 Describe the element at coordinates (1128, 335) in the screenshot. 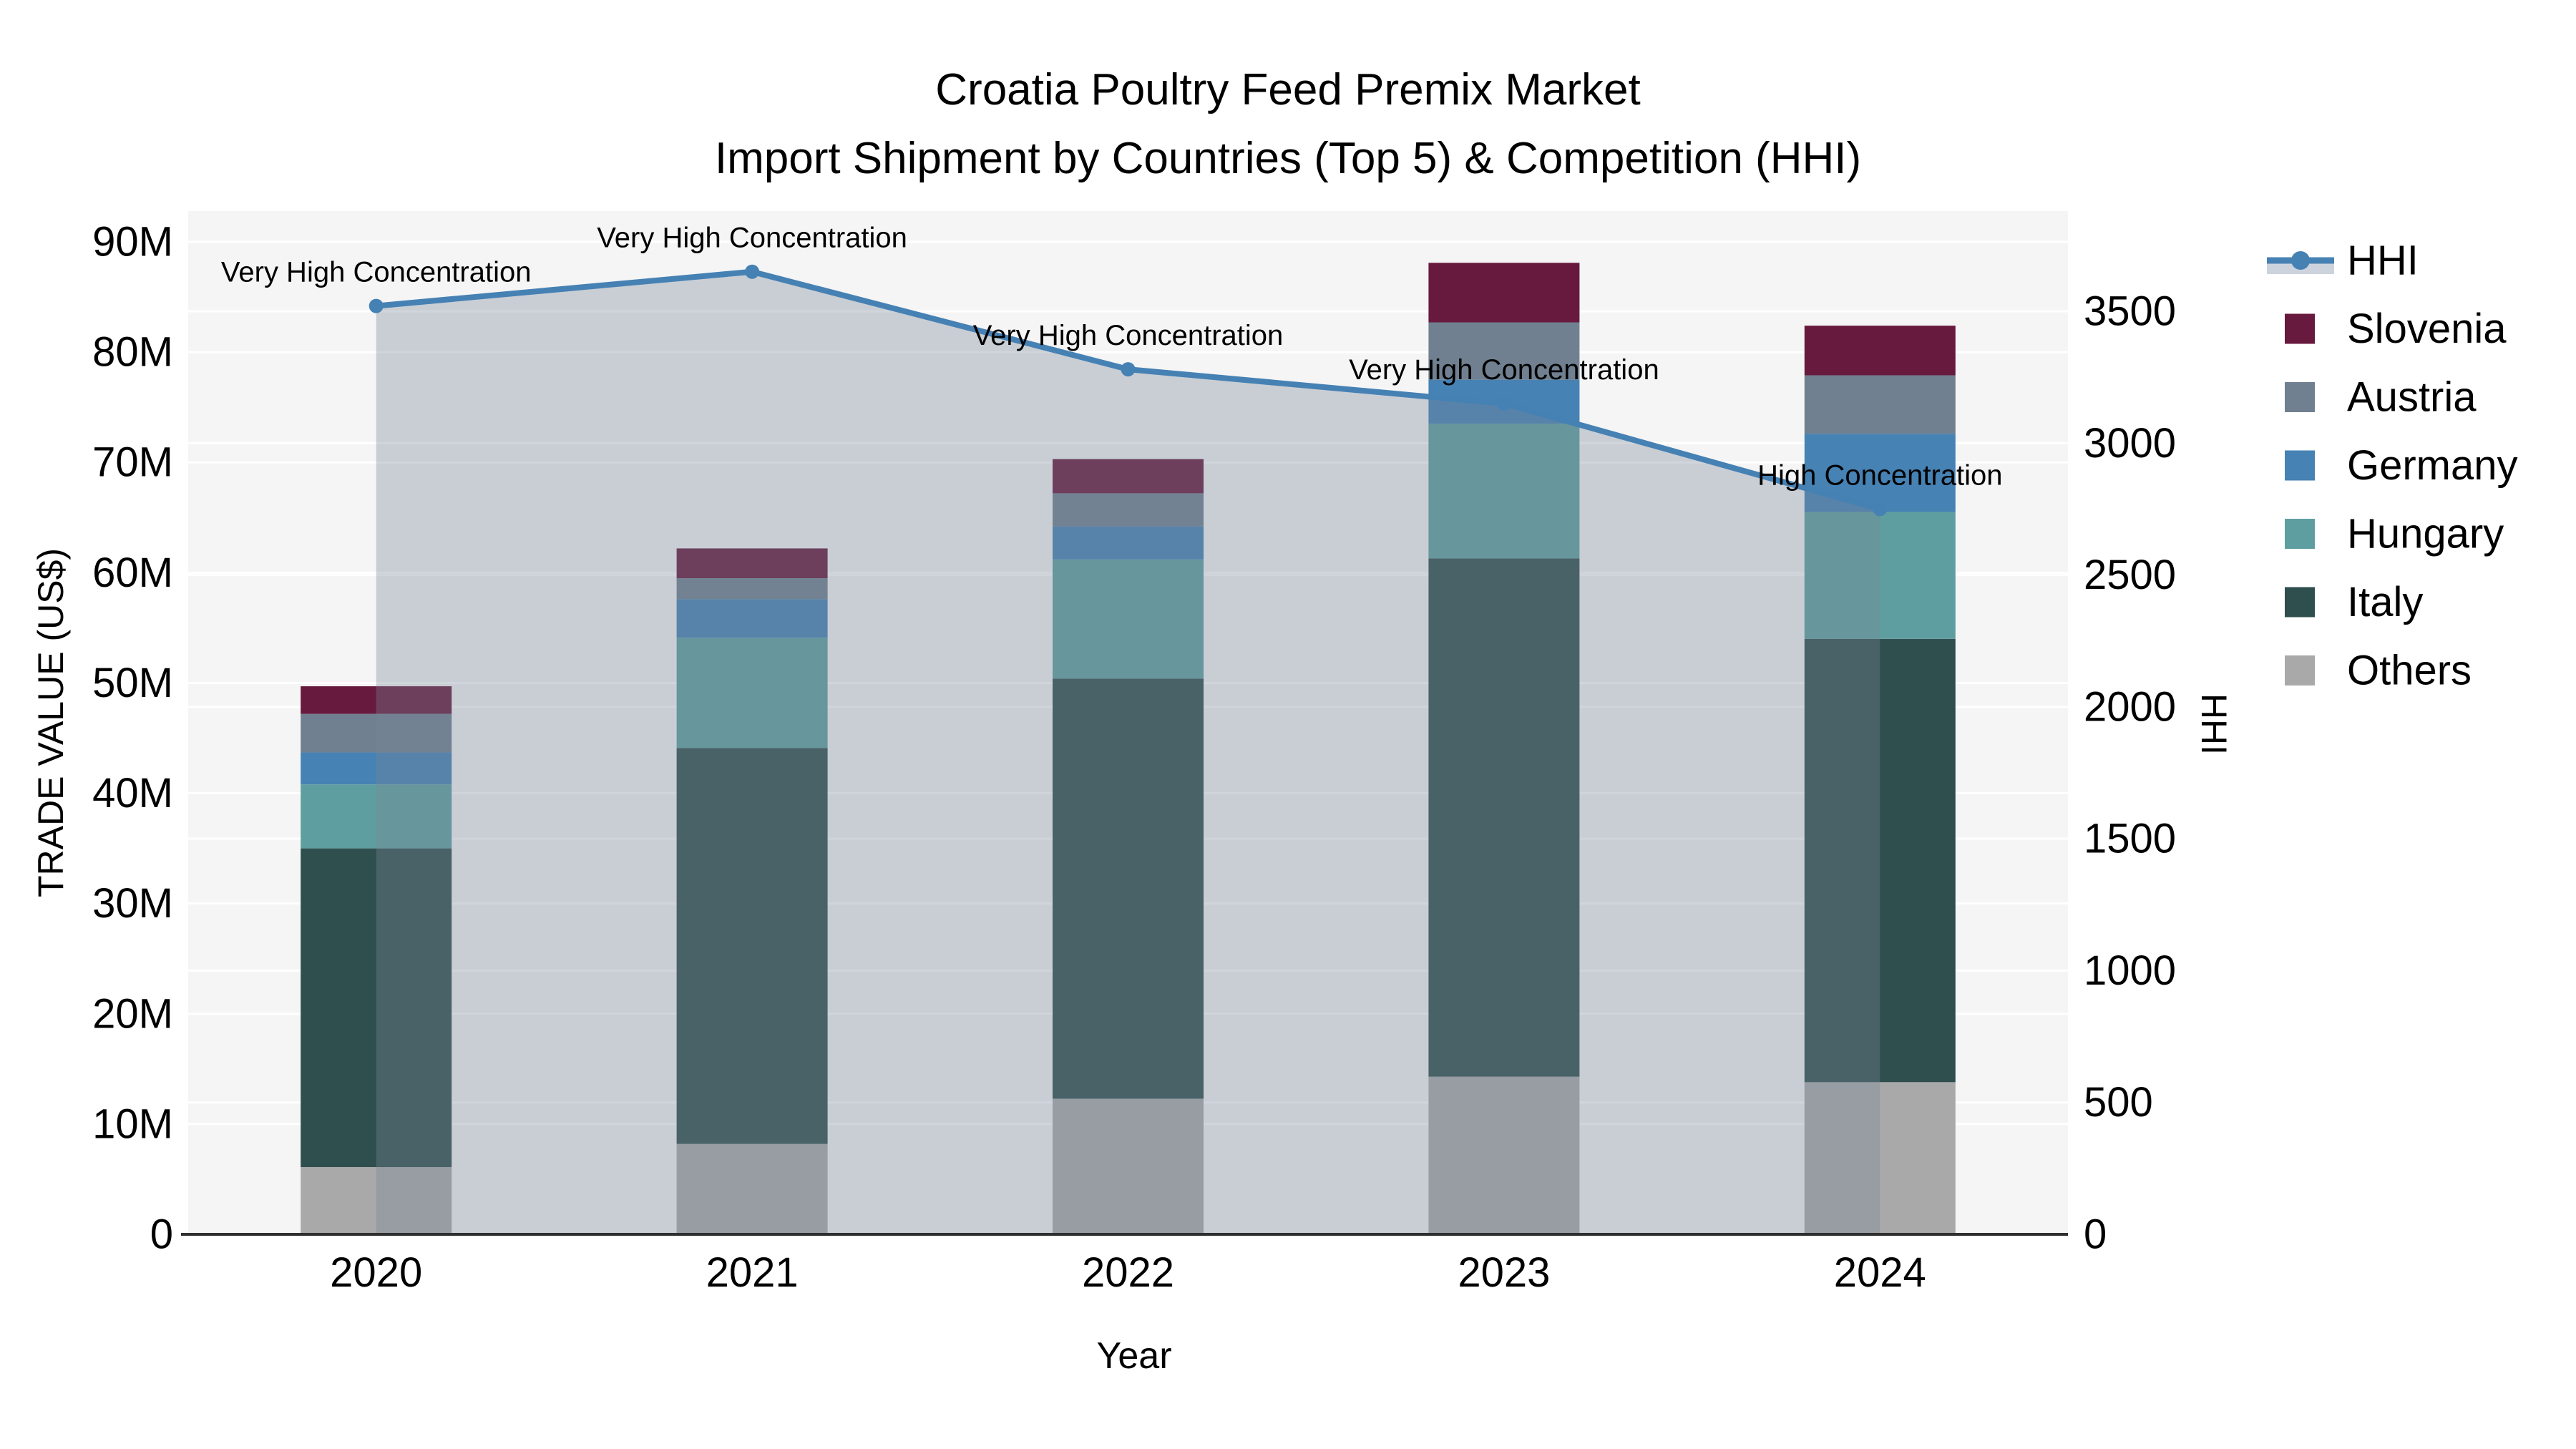

I see `annotation-2022: Very High Concentration` at that location.